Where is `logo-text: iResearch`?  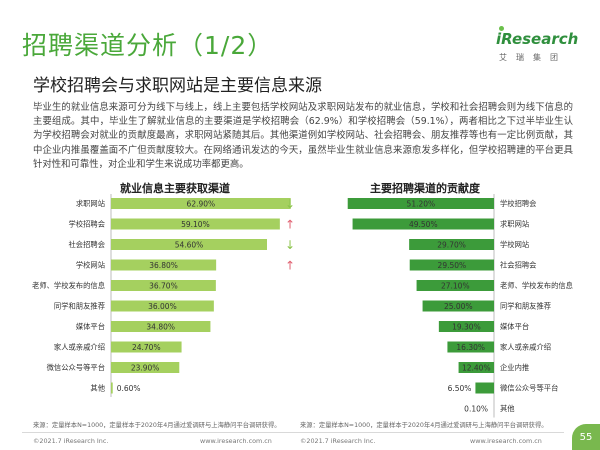 logo-text: iResearch is located at coordinates (537, 39).